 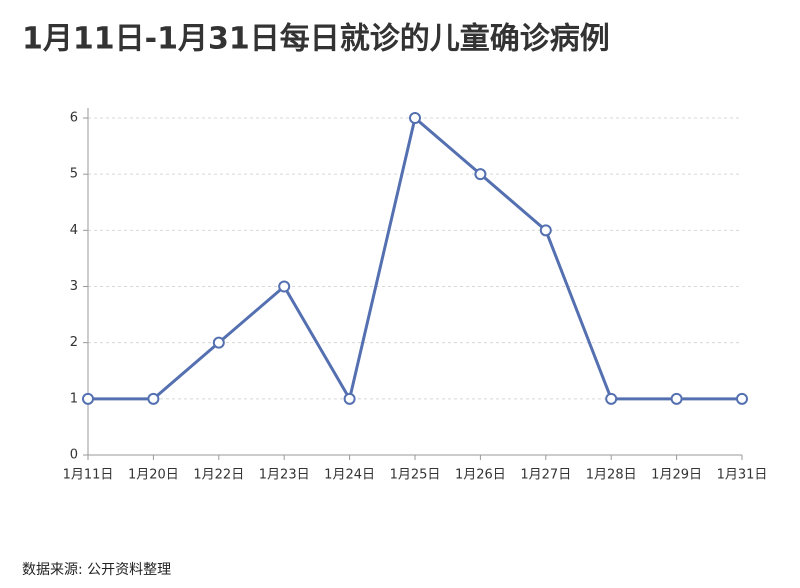 What do you see at coordinates (284, 475) in the screenshot?
I see `x-tick-label: 1月23日` at bounding box center [284, 475].